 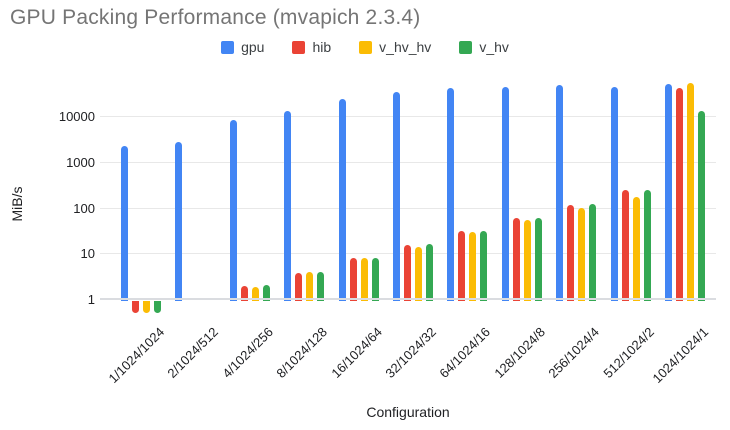 I want to click on bar-hib-4/1024/256, so click(x=244, y=293).